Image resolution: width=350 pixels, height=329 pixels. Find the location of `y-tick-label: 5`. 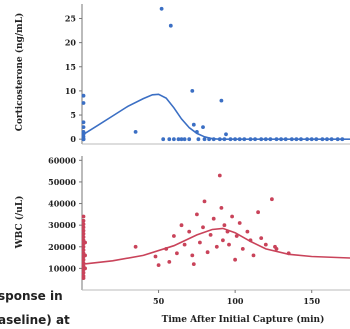

y-tick-label: 5 is located at coordinates (73, 115).